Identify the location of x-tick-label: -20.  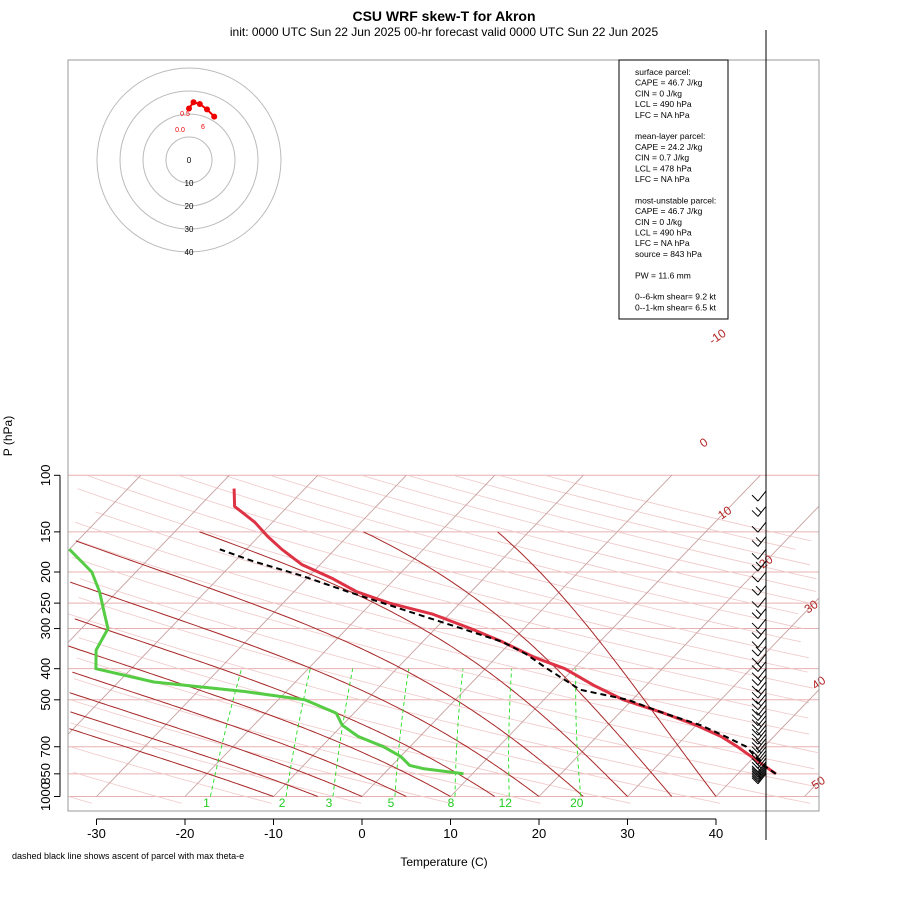
(185, 833).